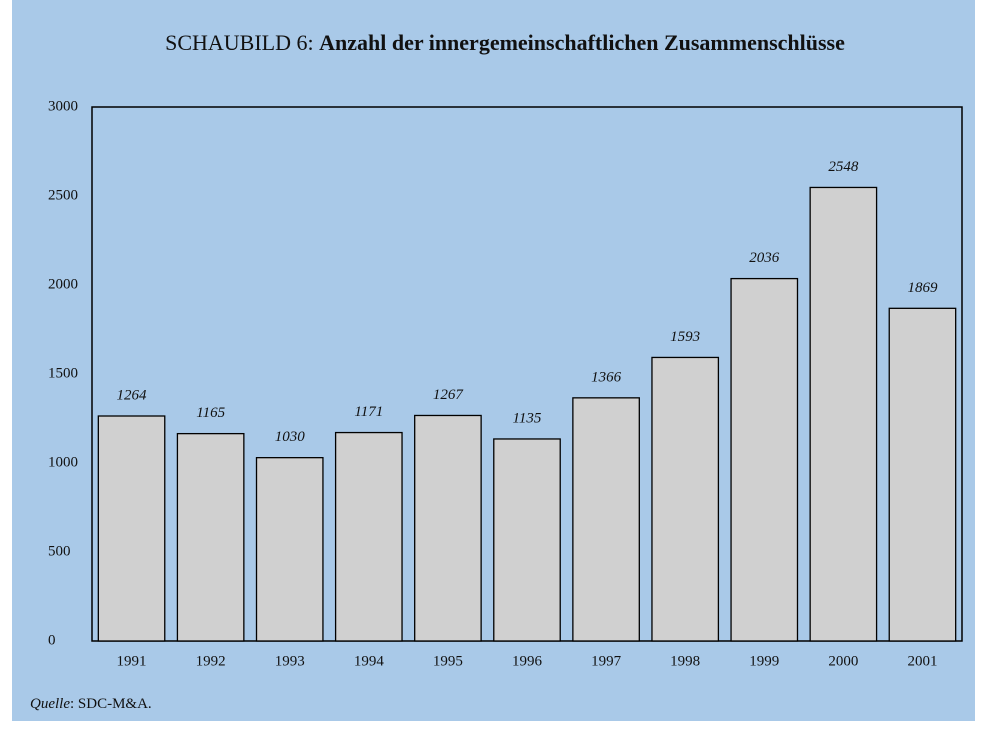 Image resolution: width=981 pixels, height=729 pixels. Describe the element at coordinates (63, 284) in the screenshot. I see `y-tick-label: 2000` at that location.